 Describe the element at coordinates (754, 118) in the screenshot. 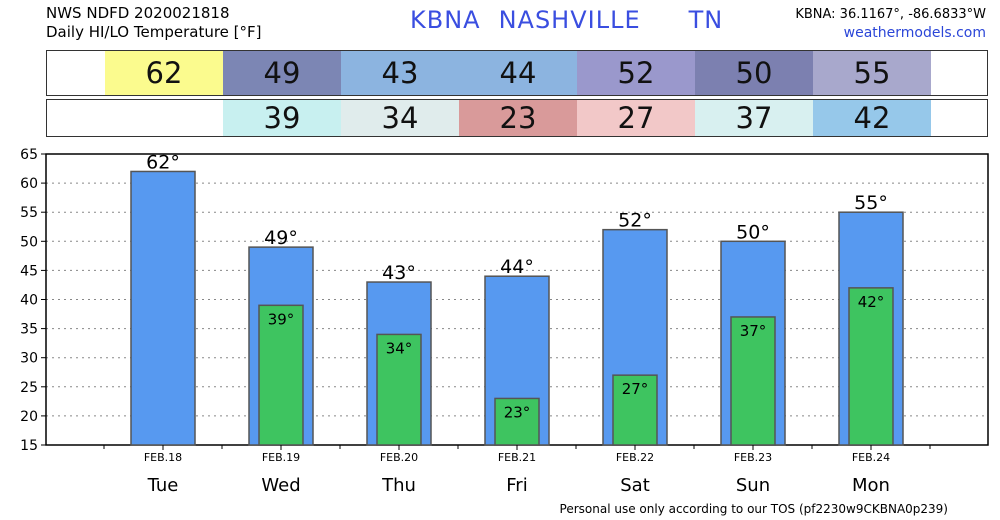

I see `low-temp-cell: 37` at that location.